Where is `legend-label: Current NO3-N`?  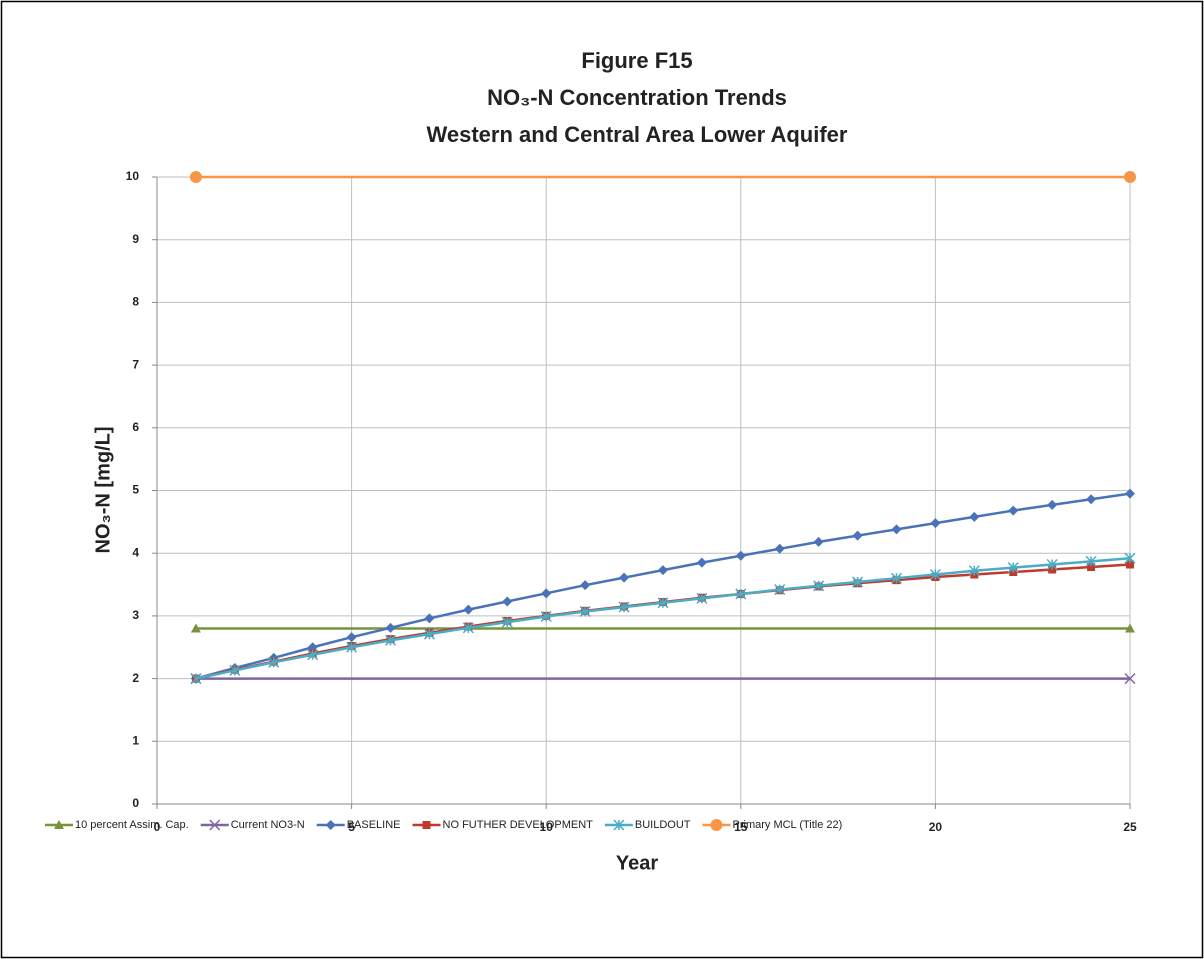 legend-label: Current NO3-N is located at coordinates (268, 825).